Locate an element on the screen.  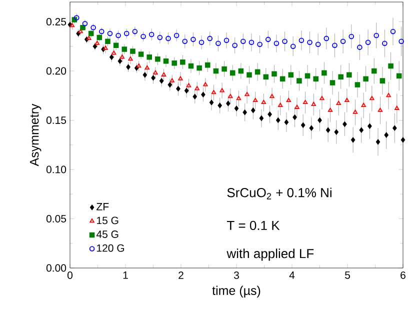
legend-label: ZF is located at coordinates (102, 206).